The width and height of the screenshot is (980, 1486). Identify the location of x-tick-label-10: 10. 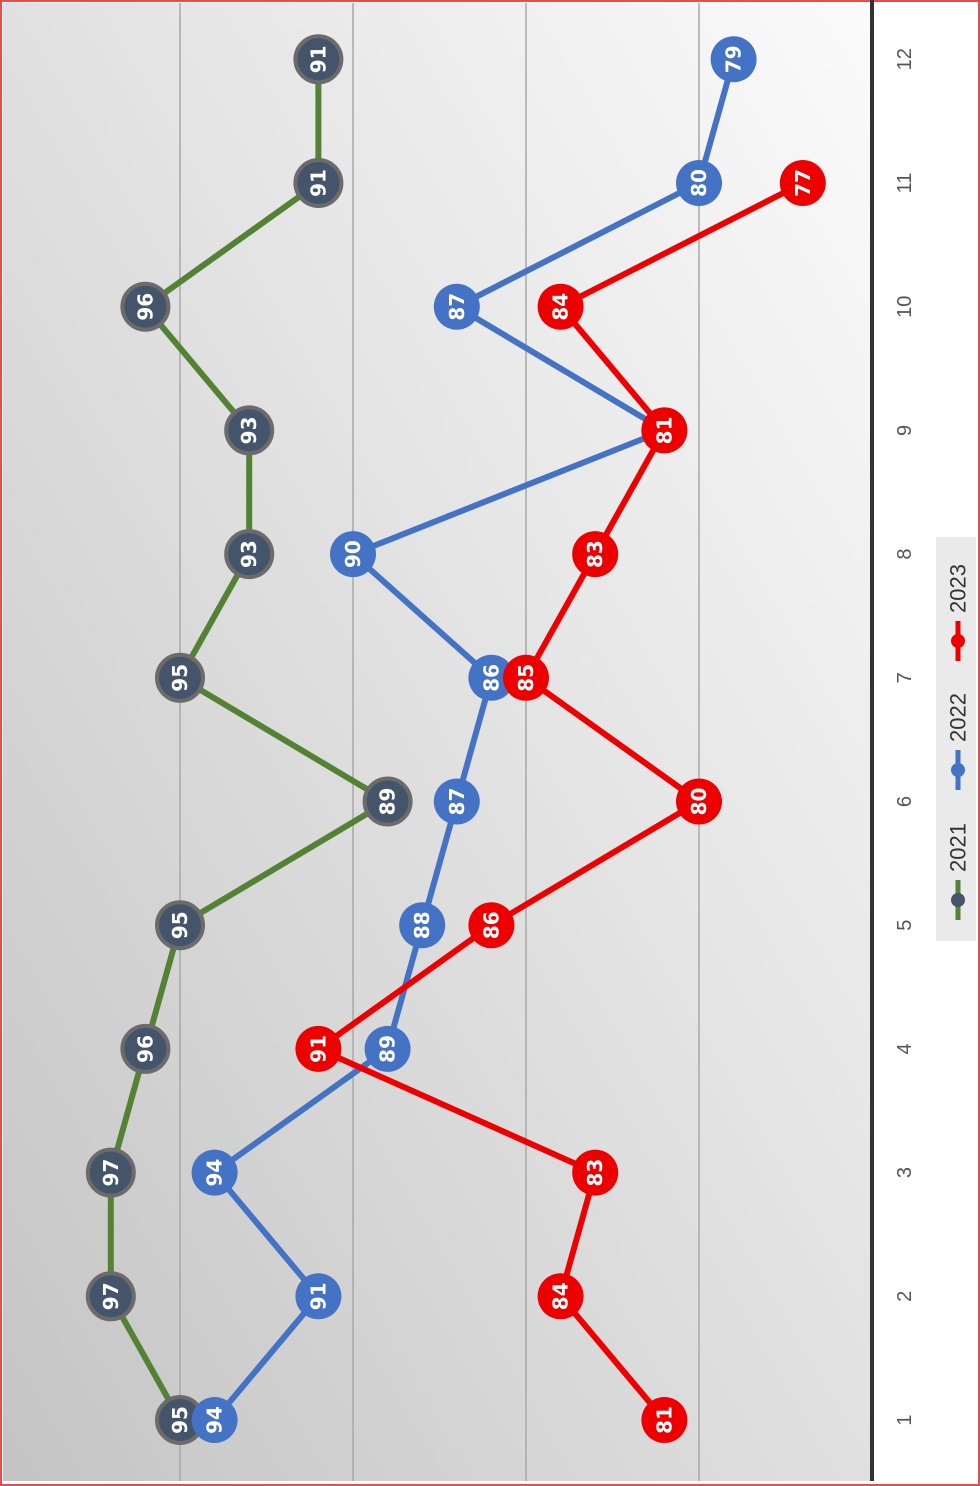
(905, 307).